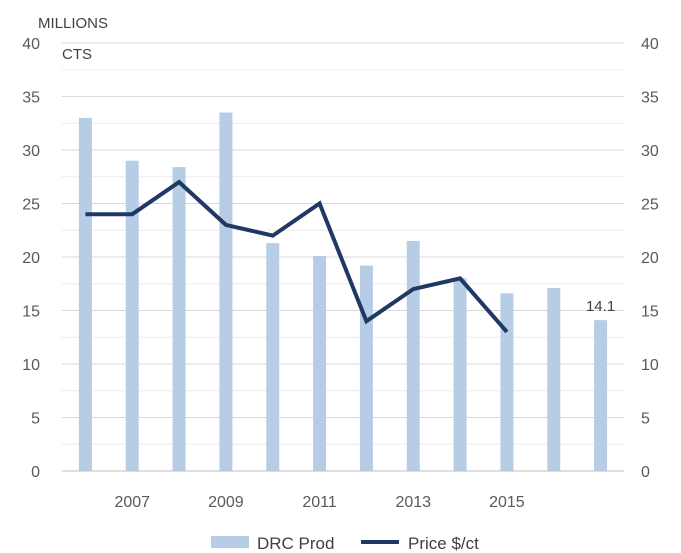  What do you see at coordinates (85, 294) in the screenshot?
I see `bar-drc-prod-2006` at bounding box center [85, 294].